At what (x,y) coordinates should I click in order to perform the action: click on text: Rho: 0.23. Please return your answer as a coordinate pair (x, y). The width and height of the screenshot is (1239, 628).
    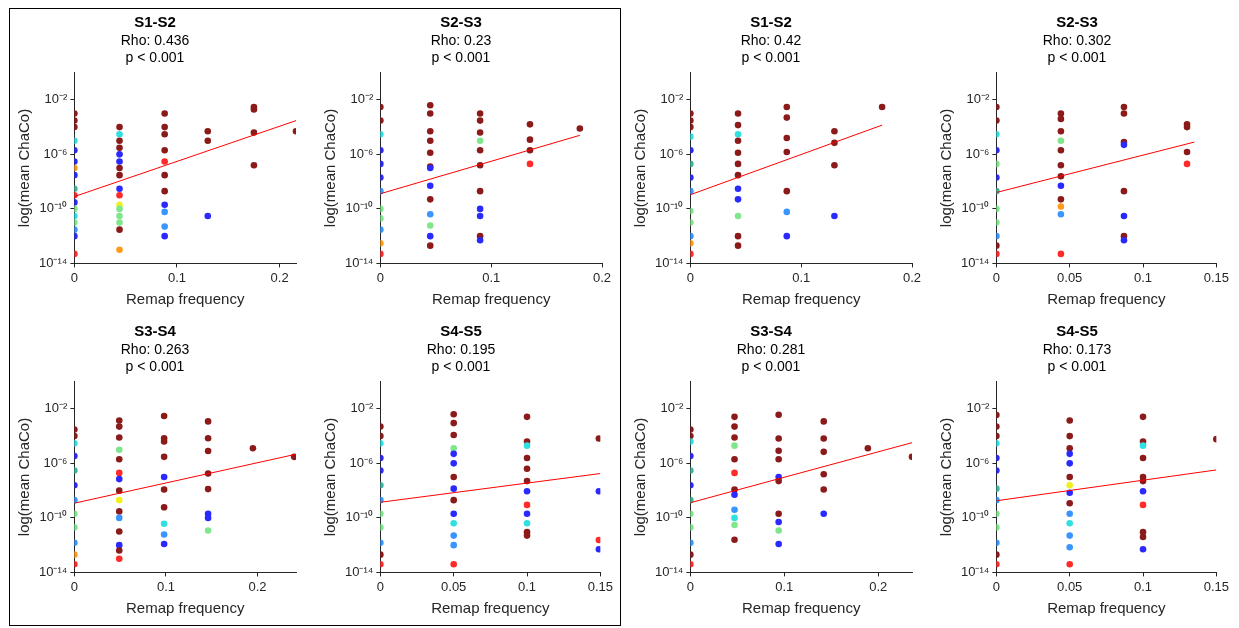
    Looking at the image, I should click on (461, 40).